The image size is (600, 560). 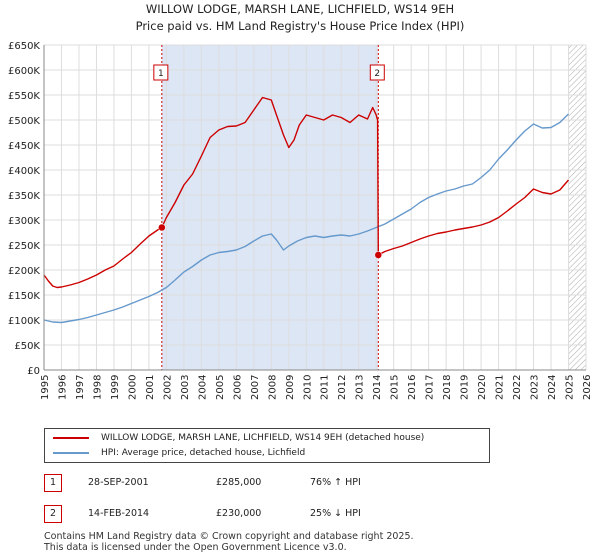 I want to click on transaction-number: 1, so click(x=53, y=483).